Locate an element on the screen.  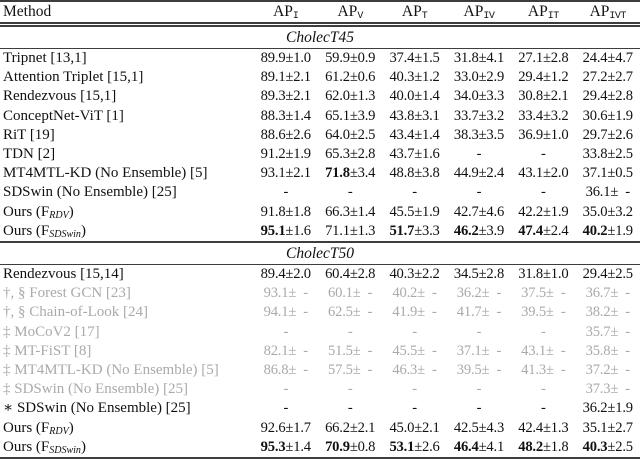
value-cell: 62.5± - is located at coordinates (350, 312).